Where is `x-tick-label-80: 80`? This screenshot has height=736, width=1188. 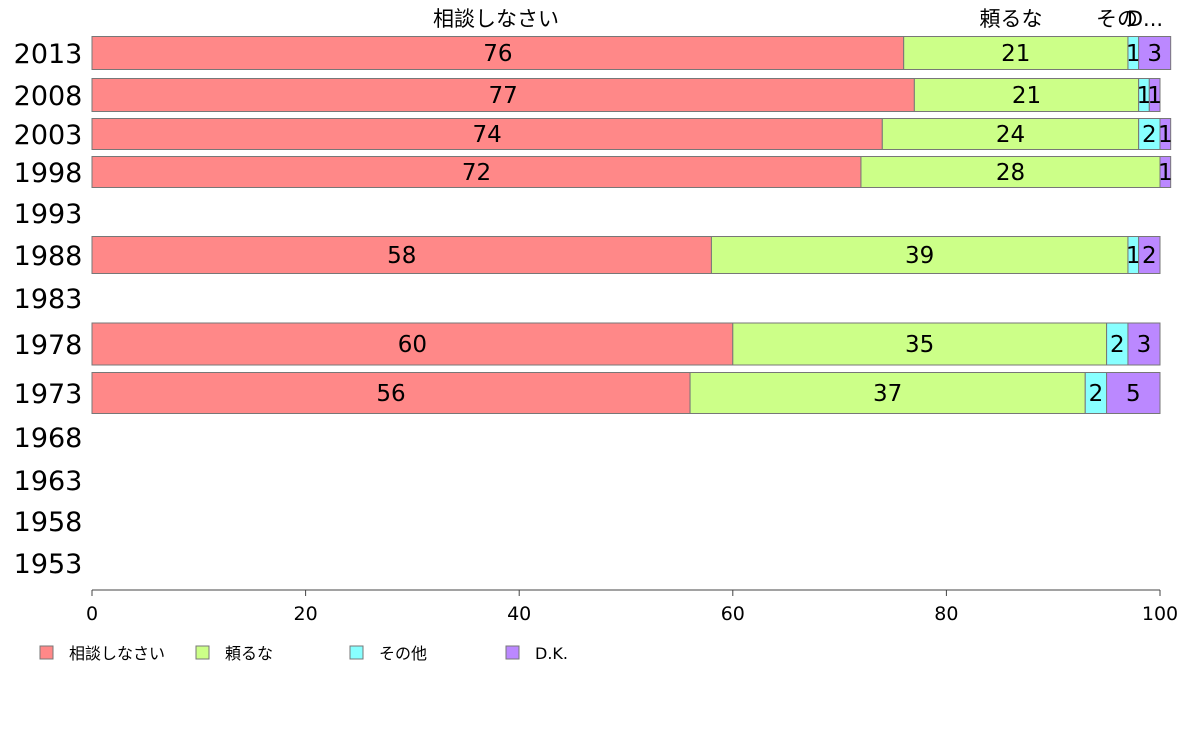 x-tick-label-80: 80 is located at coordinates (946, 614).